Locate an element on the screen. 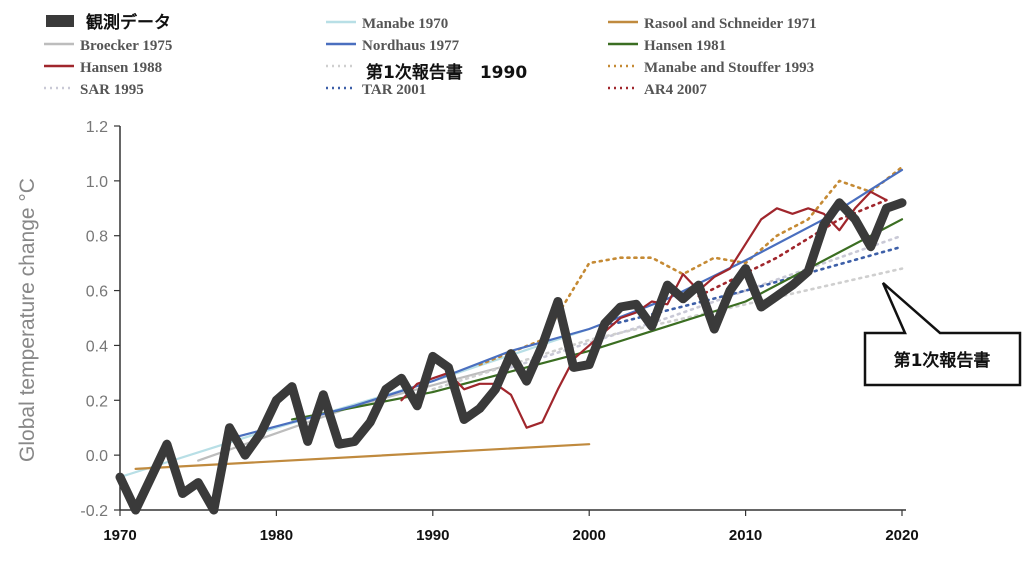  legend-label-observed: 観測データ is located at coordinates (128, 22).